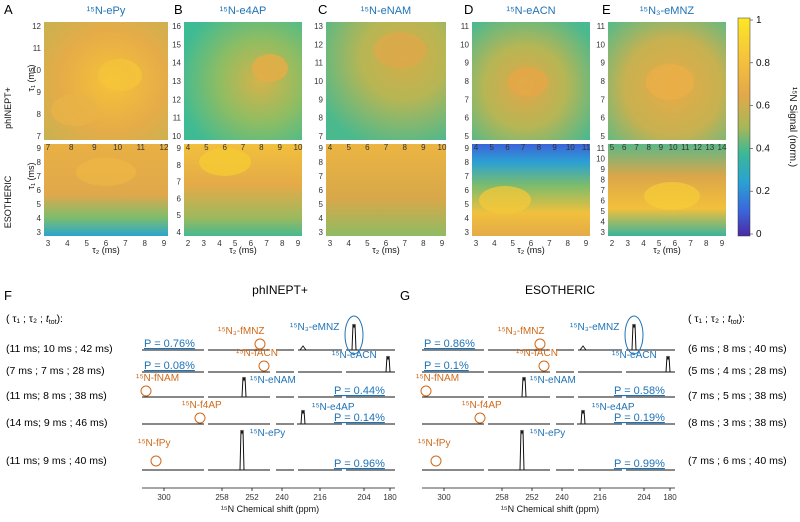 Image resolution: width=800 pixels, height=522 pixels. I want to click on e-species-label: ¹⁵N₃-eMNZ, so click(314, 327).